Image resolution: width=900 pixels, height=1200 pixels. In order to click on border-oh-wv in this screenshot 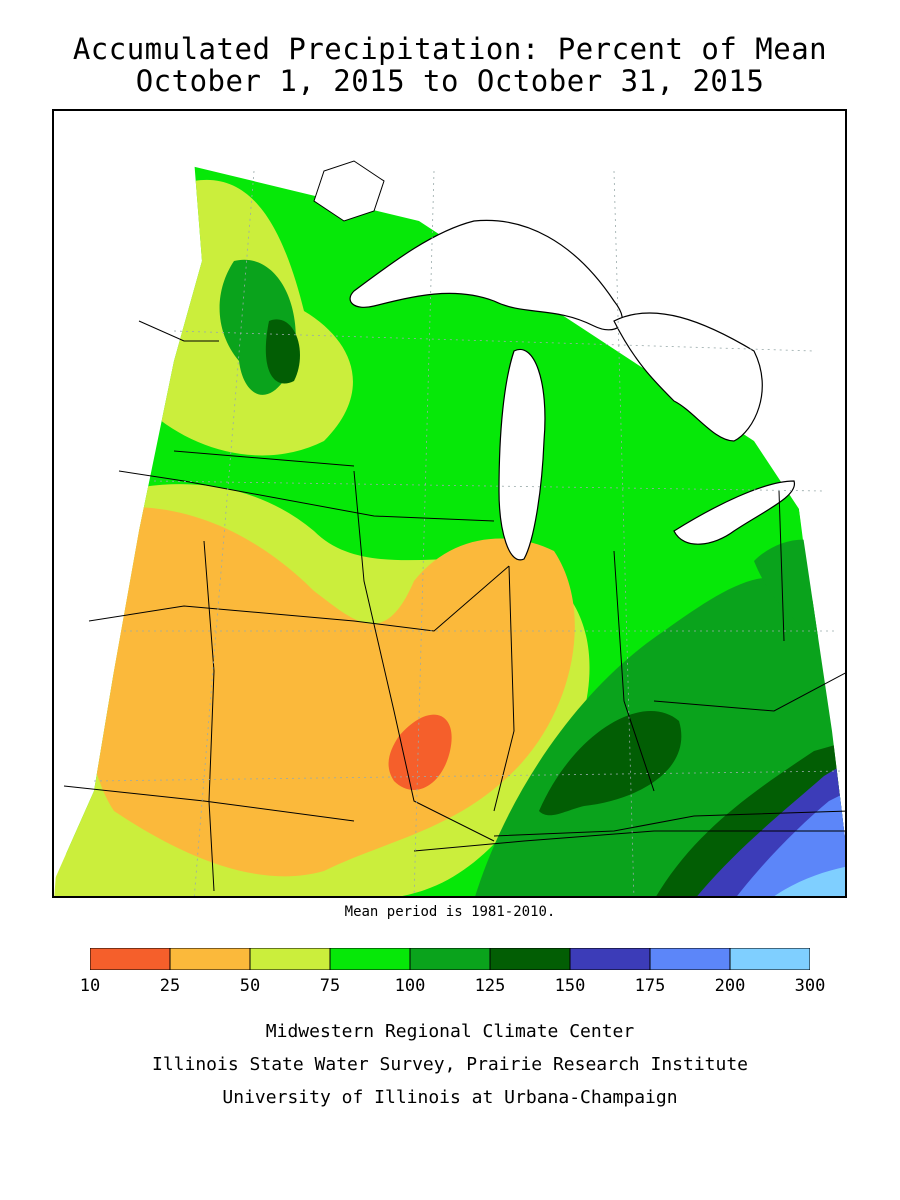, I will do `click(749, 692)`.